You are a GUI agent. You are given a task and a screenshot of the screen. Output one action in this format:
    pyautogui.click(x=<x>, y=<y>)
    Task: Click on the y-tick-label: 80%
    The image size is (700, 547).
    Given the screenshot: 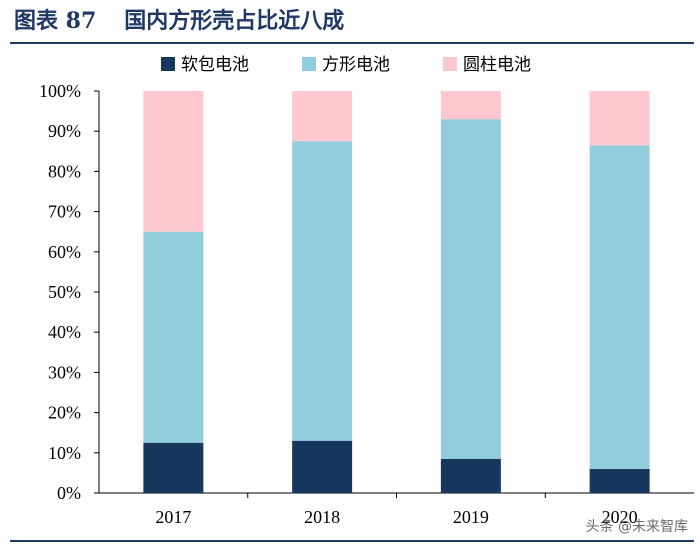 What is the action you would take?
    pyautogui.click(x=64, y=171)
    